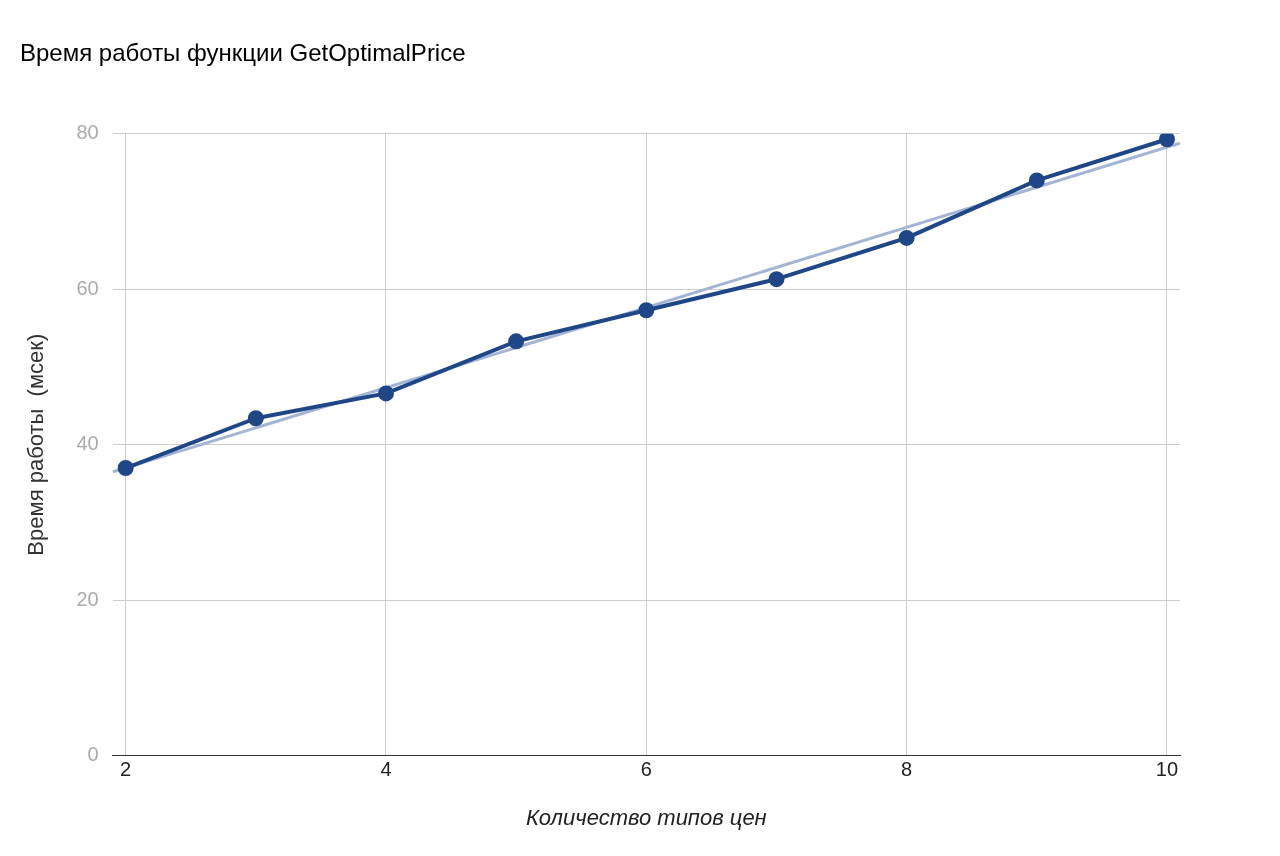 The image size is (1280, 856). Describe the element at coordinates (243, 53) in the screenshot. I see `chart-title: Время работы функции GetOptimalPrice` at that location.